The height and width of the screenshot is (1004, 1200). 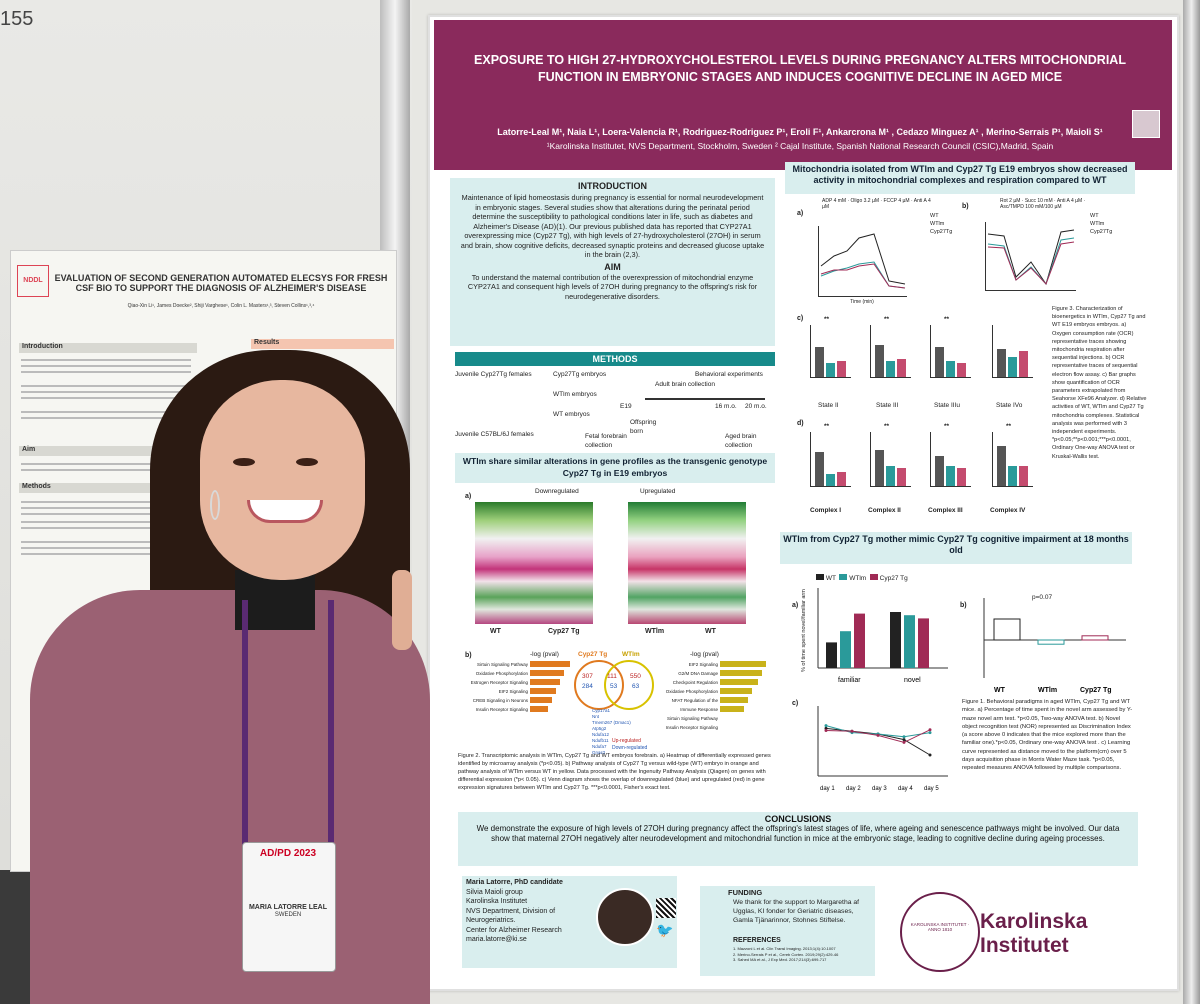 I want to click on venn-gene-4: Atp5g2, so click(x=599, y=728).